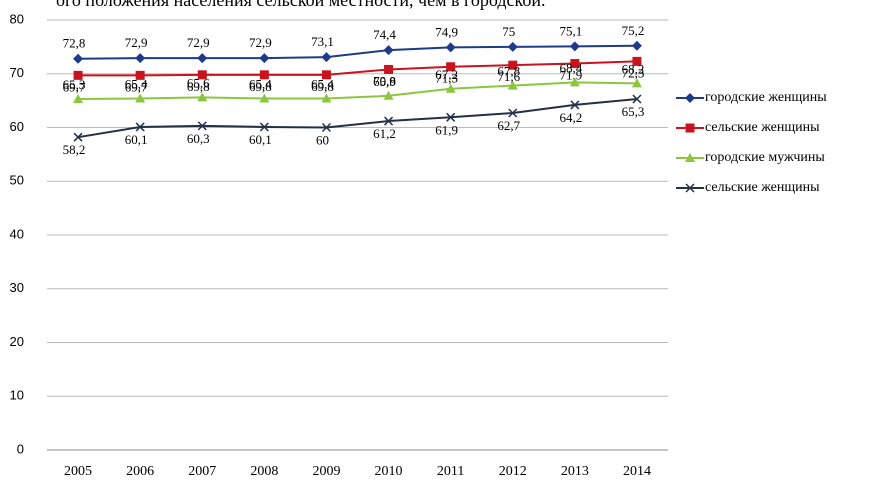 This screenshot has width=886, height=483. What do you see at coordinates (78, 471) in the screenshot?
I see `x-tick-label: 2005` at bounding box center [78, 471].